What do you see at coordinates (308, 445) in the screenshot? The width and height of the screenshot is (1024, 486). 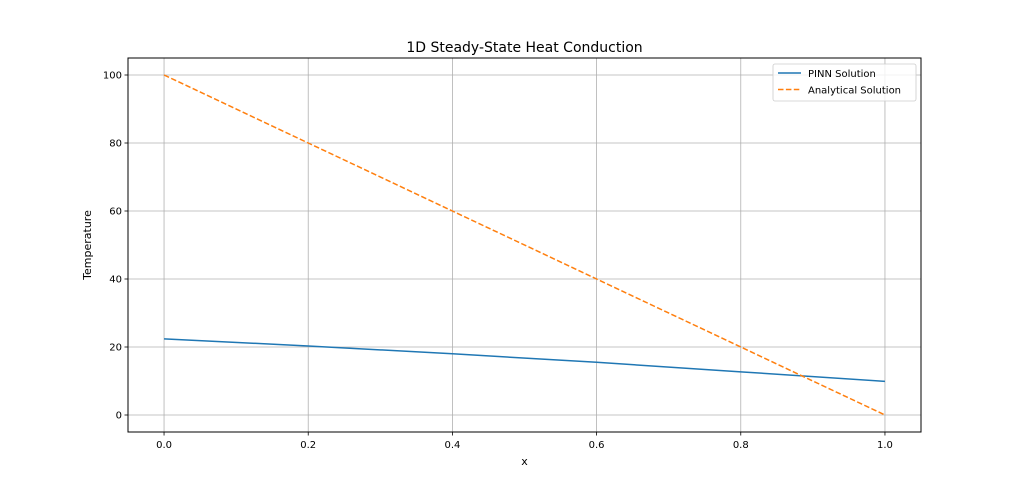 I see `x-tick-label: 0.2` at bounding box center [308, 445].